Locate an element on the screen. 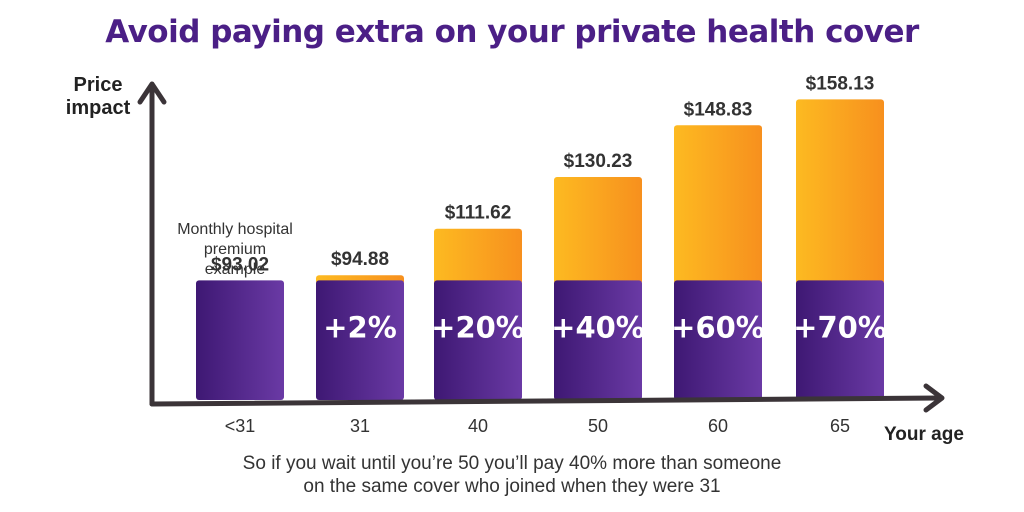  value-label-5: $158.13 is located at coordinates (840, 83).